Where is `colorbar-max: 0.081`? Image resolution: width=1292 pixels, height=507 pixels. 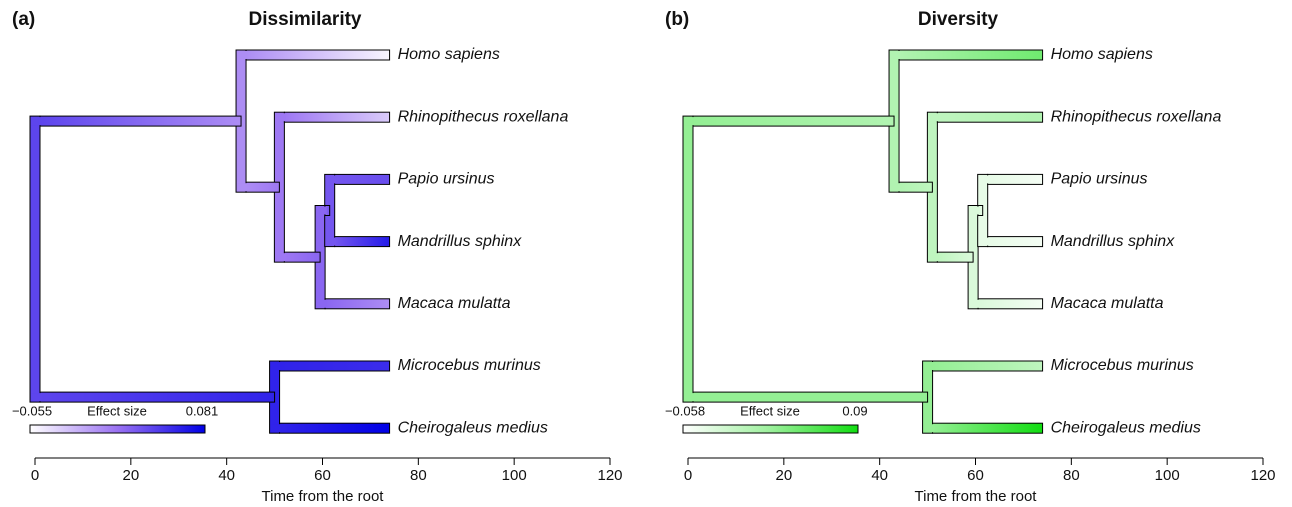 colorbar-max: 0.081 is located at coordinates (202, 410).